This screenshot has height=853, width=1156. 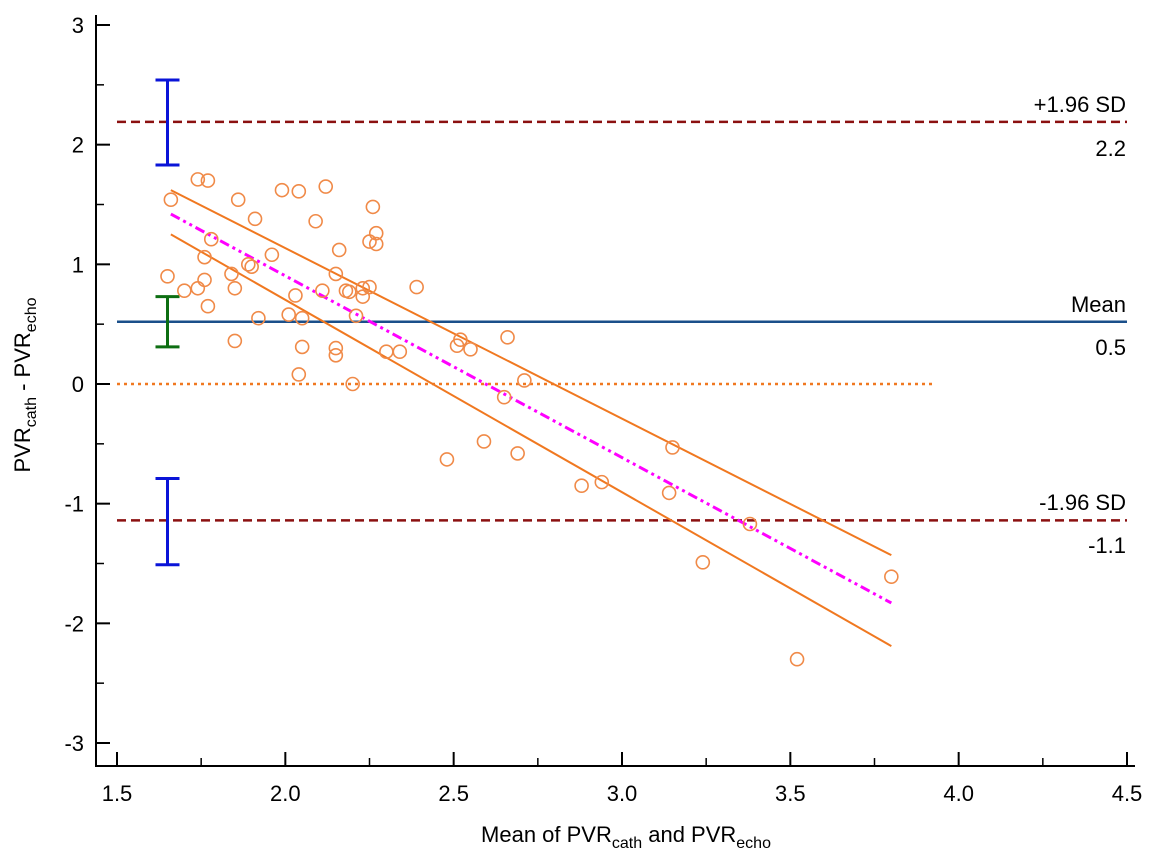 What do you see at coordinates (1110, 148) in the screenshot?
I see `upper-loa-value: 2.2` at bounding box center [1110, 148].